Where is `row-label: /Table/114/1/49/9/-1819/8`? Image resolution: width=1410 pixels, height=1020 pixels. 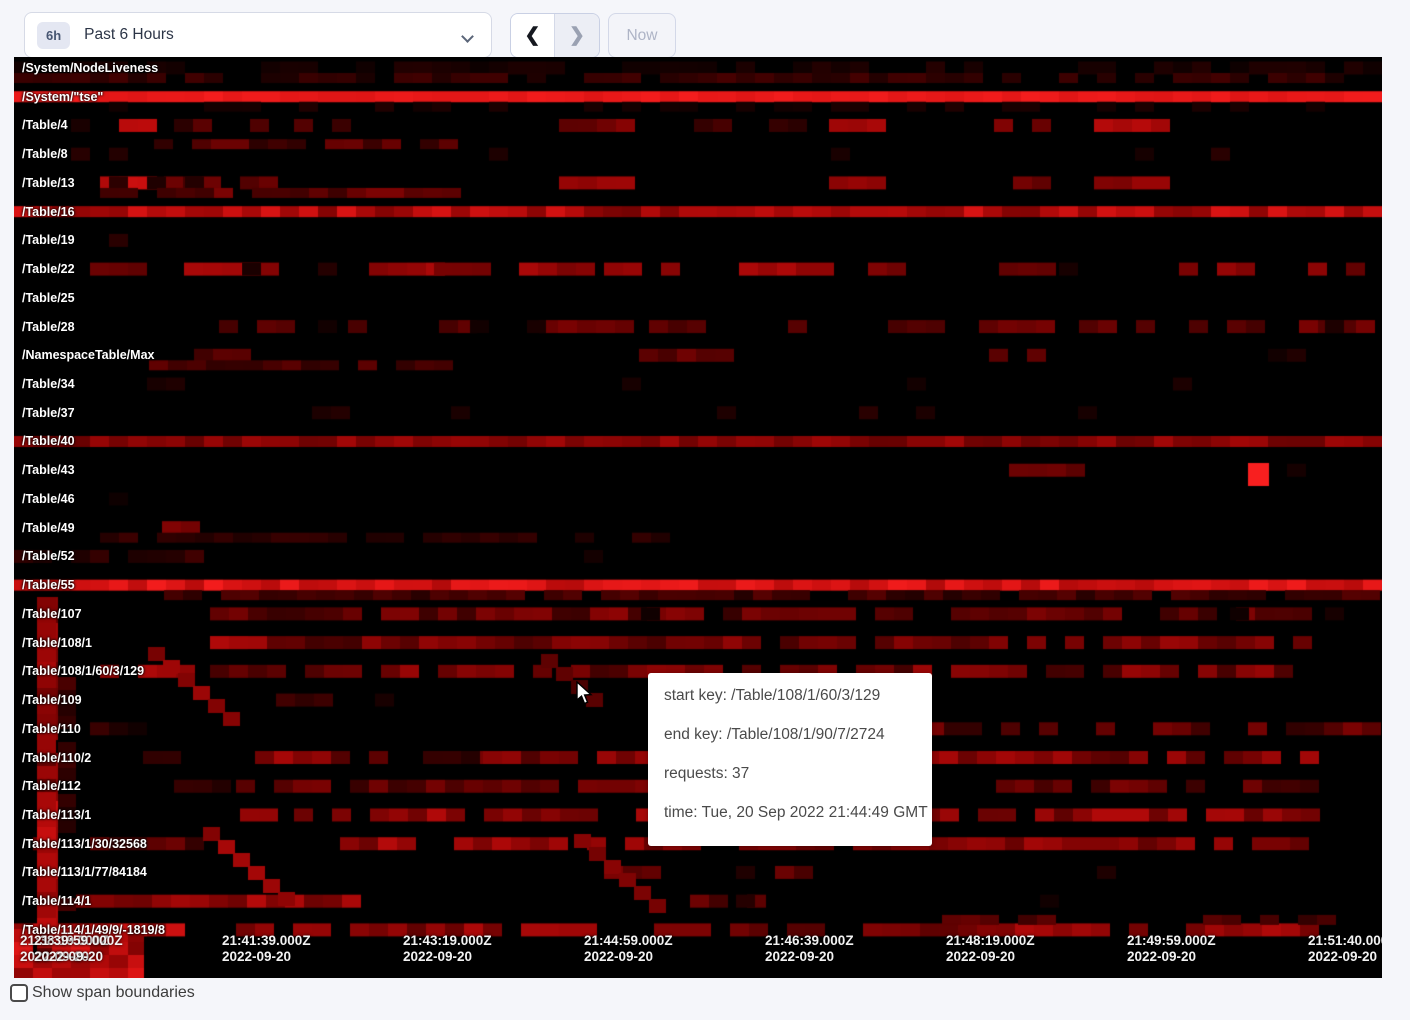
row-label: /Table/114/1/49/9/-1819/8 is located at coordinates (93, 929).